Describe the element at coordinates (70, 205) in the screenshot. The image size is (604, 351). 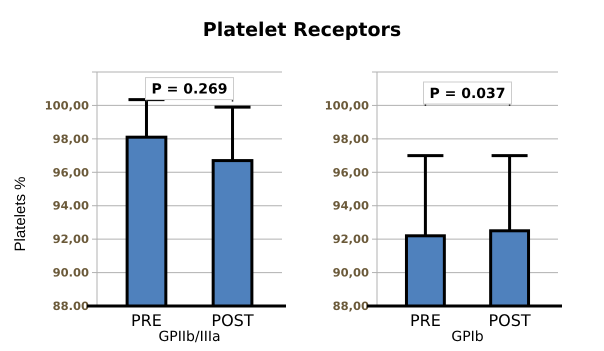
I see `y-tick-label: 94.00` at that location.